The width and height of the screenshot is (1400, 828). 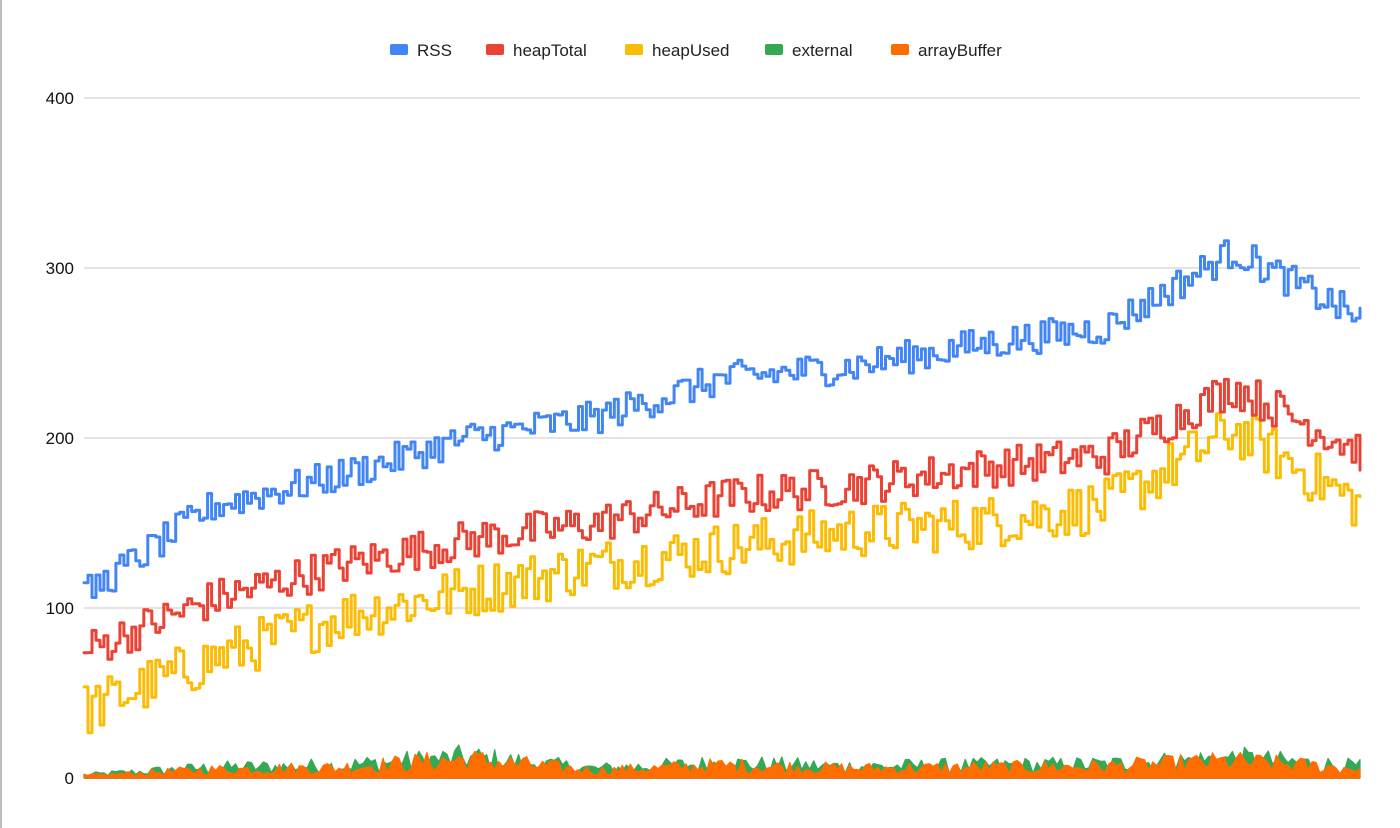 I want to click on legend-label: arrayBuffer, so click(x=960, y=50).